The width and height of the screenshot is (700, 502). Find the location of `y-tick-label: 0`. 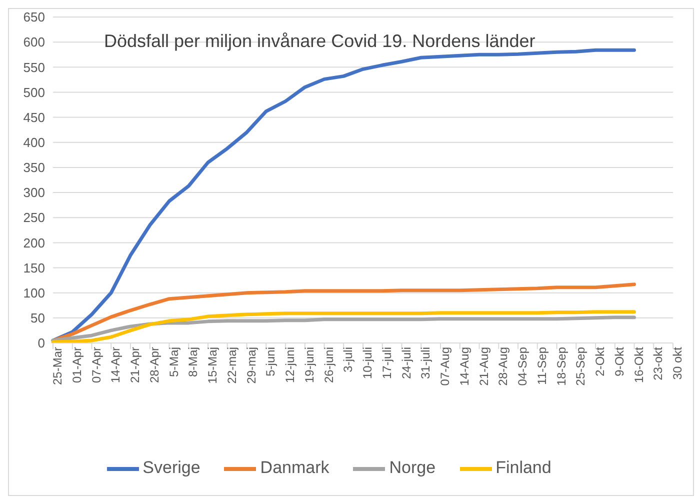

y-tick-label: 0 is located at coordinates (41, 343).